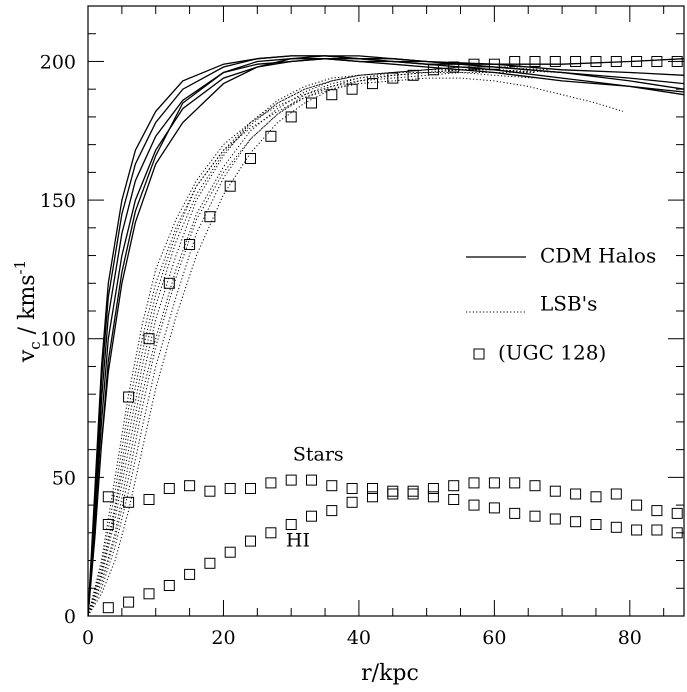 The width and height of the screenshot is (687, 692). I want to click on x-axis-label: r/kpc, so click(390, 673).